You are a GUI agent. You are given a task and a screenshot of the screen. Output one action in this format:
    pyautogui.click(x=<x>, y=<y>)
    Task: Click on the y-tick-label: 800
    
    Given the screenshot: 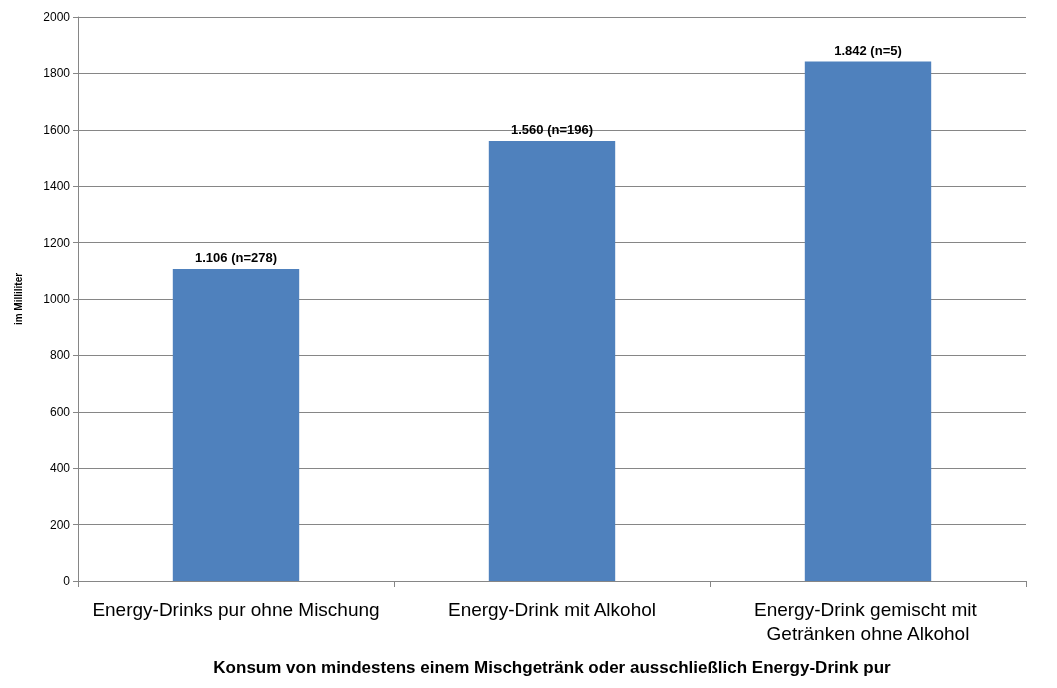 What is the action you would take?
    pyautogui.click(x=60, y=355)
    